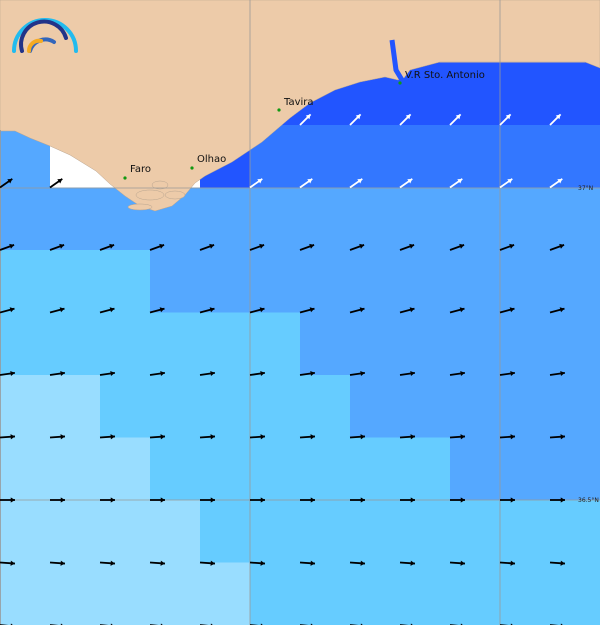  I want to click on lat-label-36-5: 36.5°N, so click(588, 500).